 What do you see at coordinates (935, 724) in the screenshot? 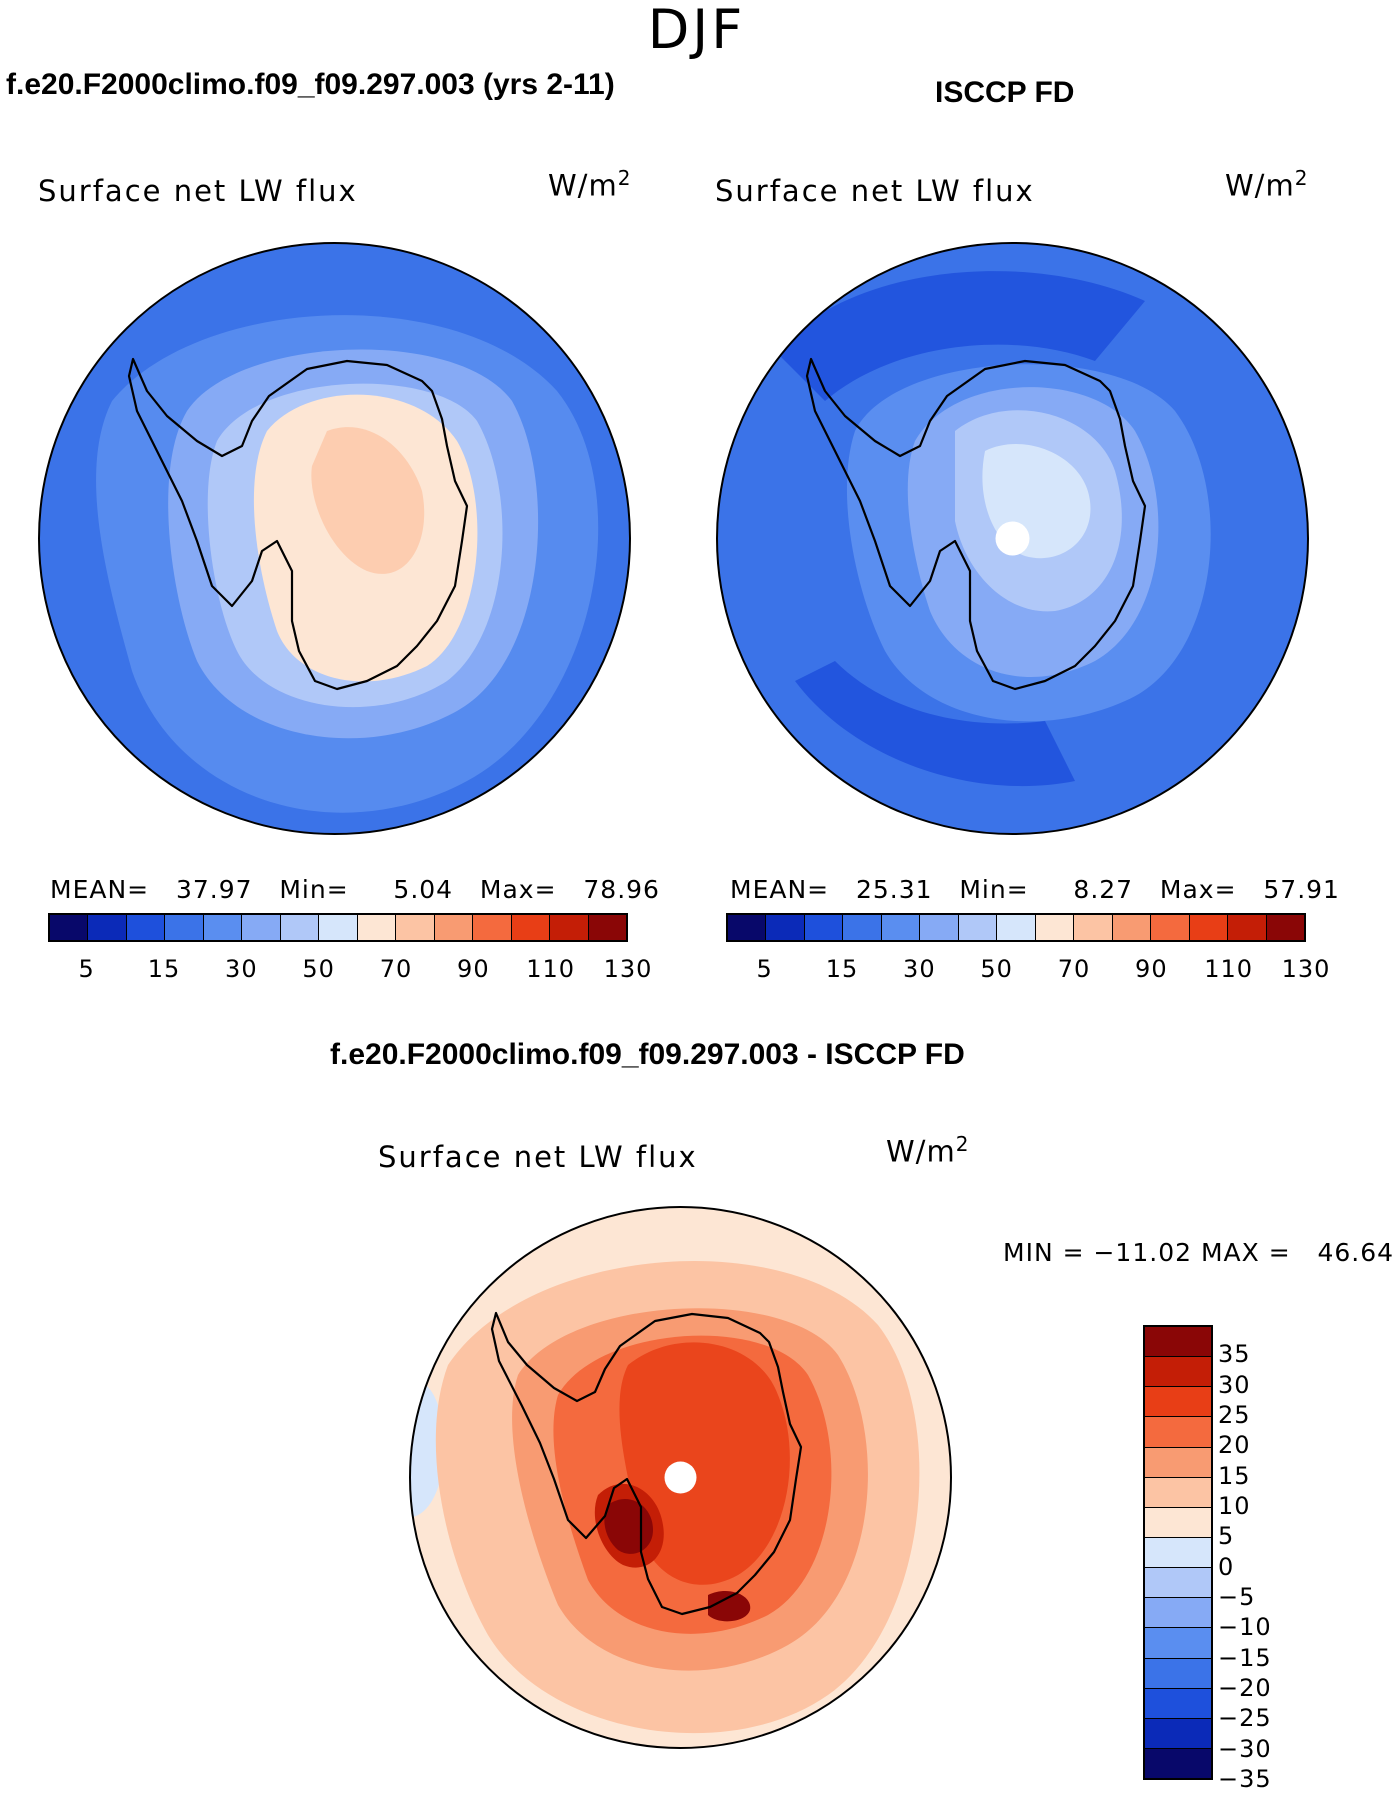
I see `obs-dark-band-south` at bounding box center [935, 724].